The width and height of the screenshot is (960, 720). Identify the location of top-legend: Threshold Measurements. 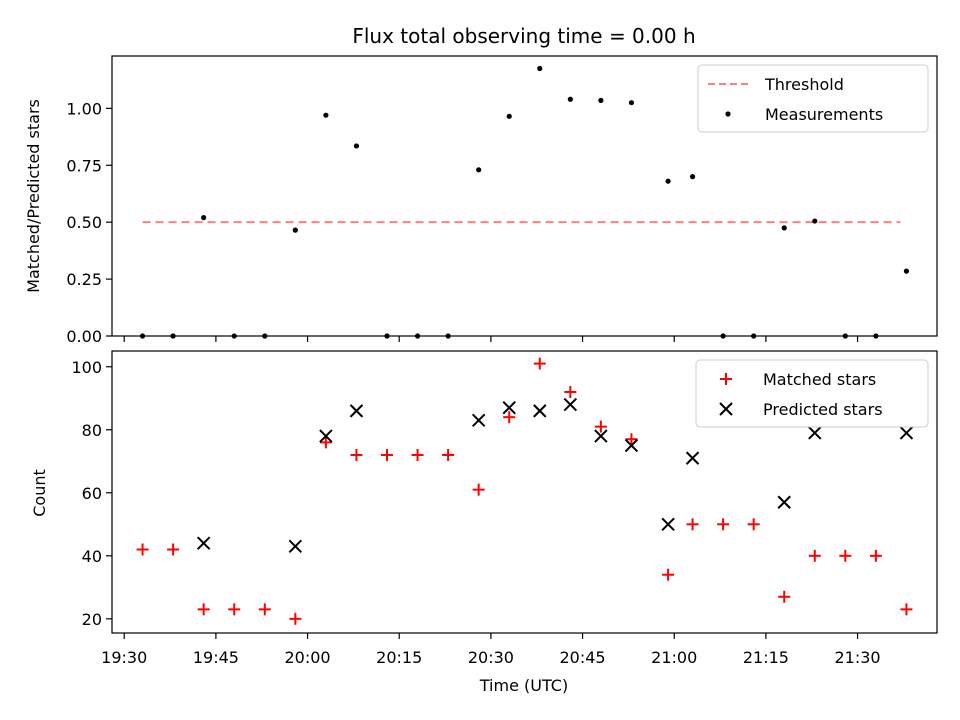
(813, 98).